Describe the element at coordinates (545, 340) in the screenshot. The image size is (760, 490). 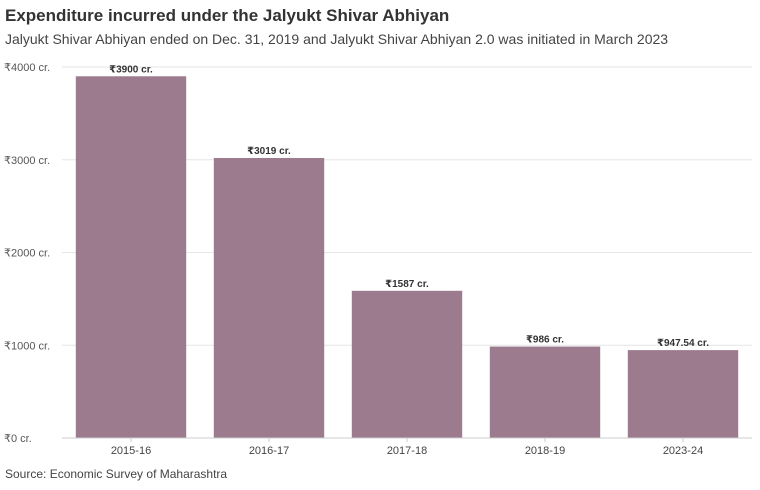
I see `data-label: ₹986 cr.` at that location.